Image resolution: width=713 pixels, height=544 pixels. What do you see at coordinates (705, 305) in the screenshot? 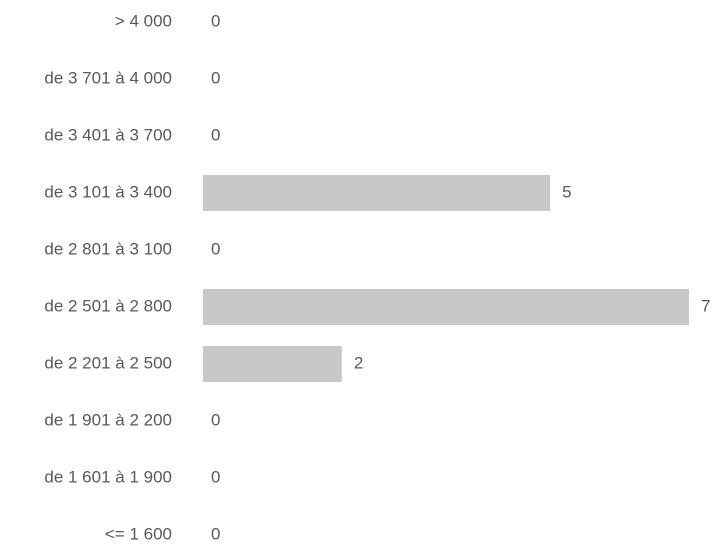
I see `data-label: 7` at bounding box center [705, 305].